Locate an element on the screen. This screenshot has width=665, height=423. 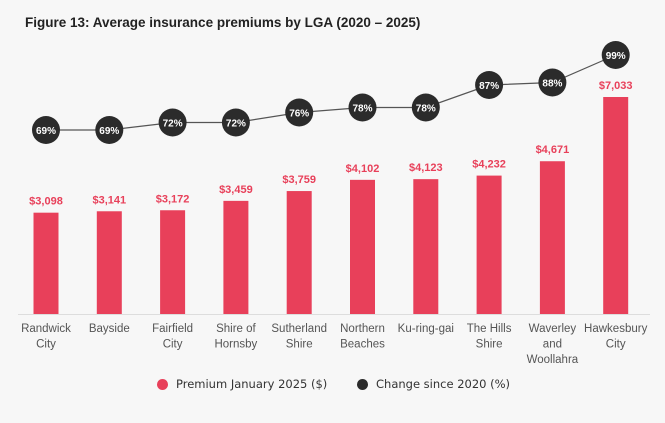
x-tick-label: Northern is located at coordinates (362, 329).